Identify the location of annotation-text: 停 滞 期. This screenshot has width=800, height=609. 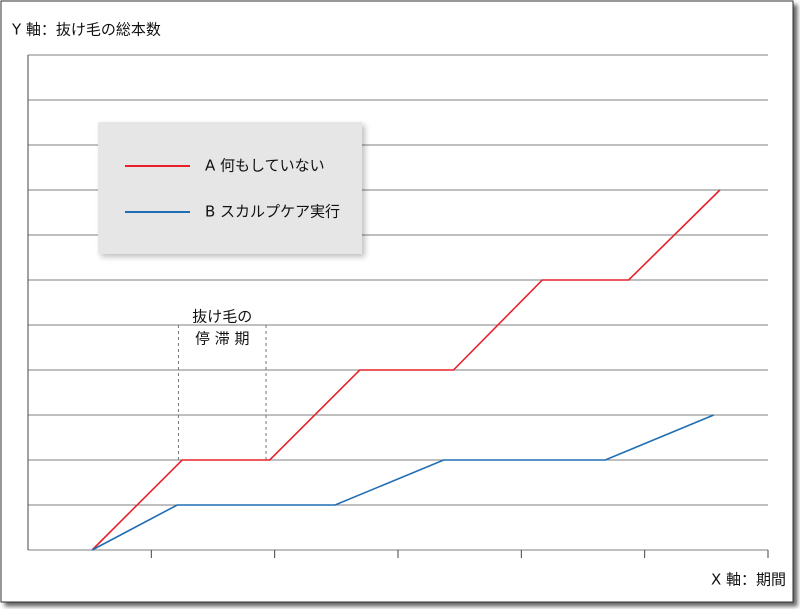
(222, 339).